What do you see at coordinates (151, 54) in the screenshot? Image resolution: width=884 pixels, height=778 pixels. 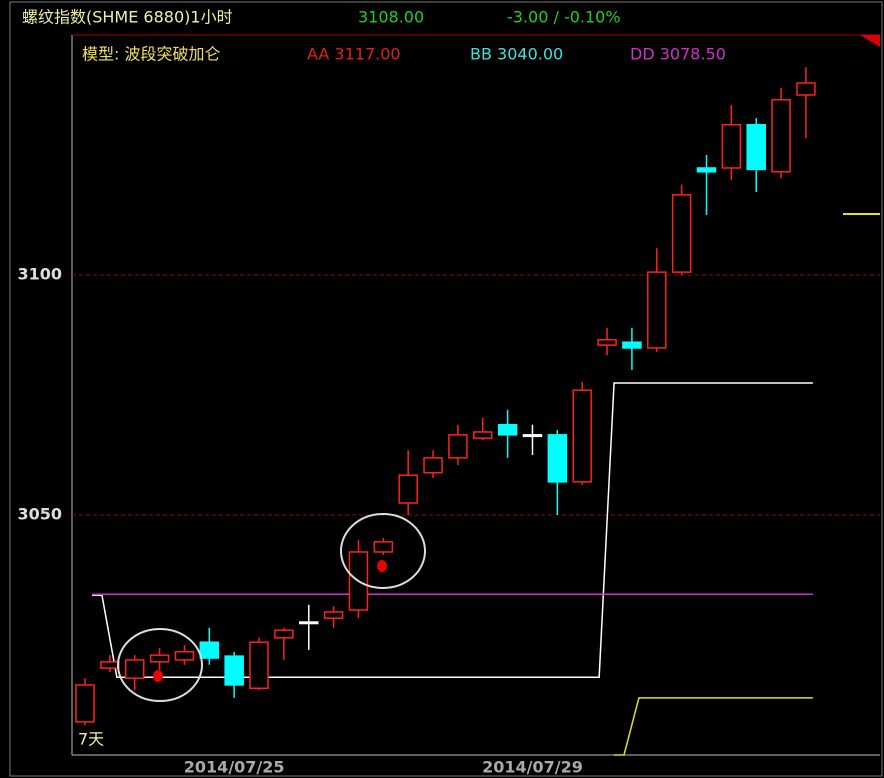 I see `model-label: 模型: 波段突破加仑` at bounding box center [151, 54].